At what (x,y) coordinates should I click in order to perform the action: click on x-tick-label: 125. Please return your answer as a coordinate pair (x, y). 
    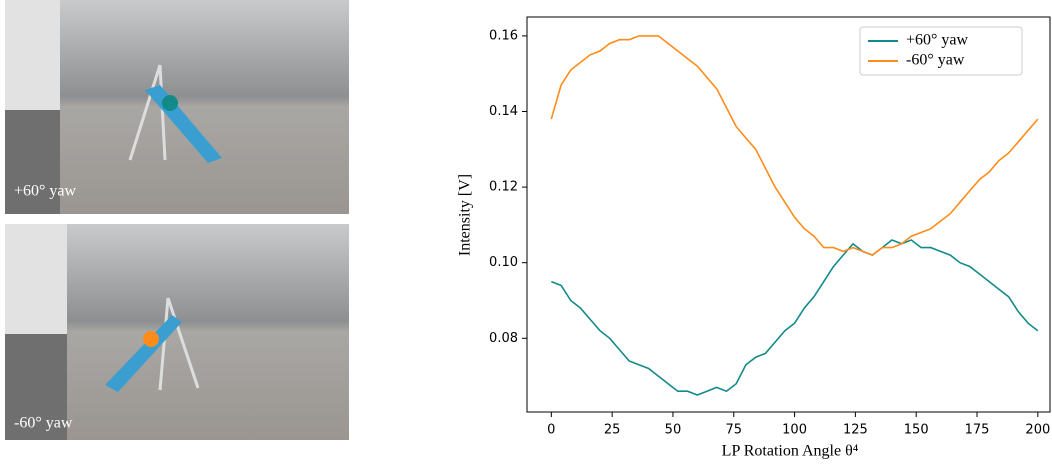
    Looking at the image, I should click on (855, 430).